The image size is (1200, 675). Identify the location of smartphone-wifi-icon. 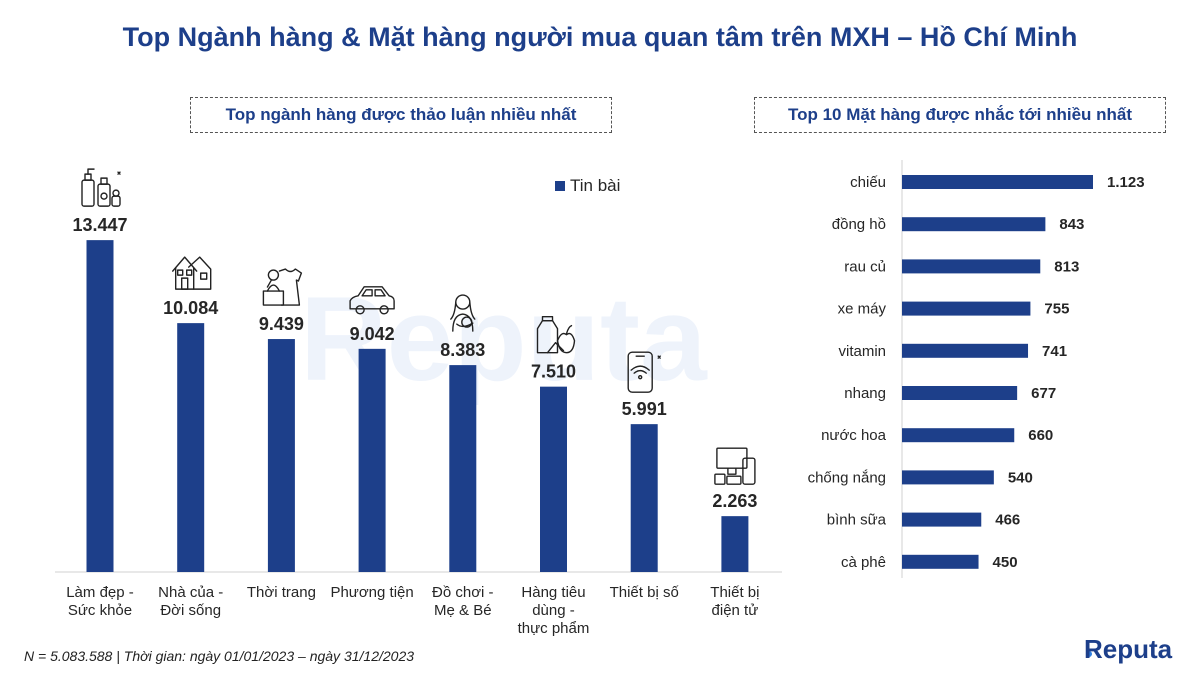
(644, 372).